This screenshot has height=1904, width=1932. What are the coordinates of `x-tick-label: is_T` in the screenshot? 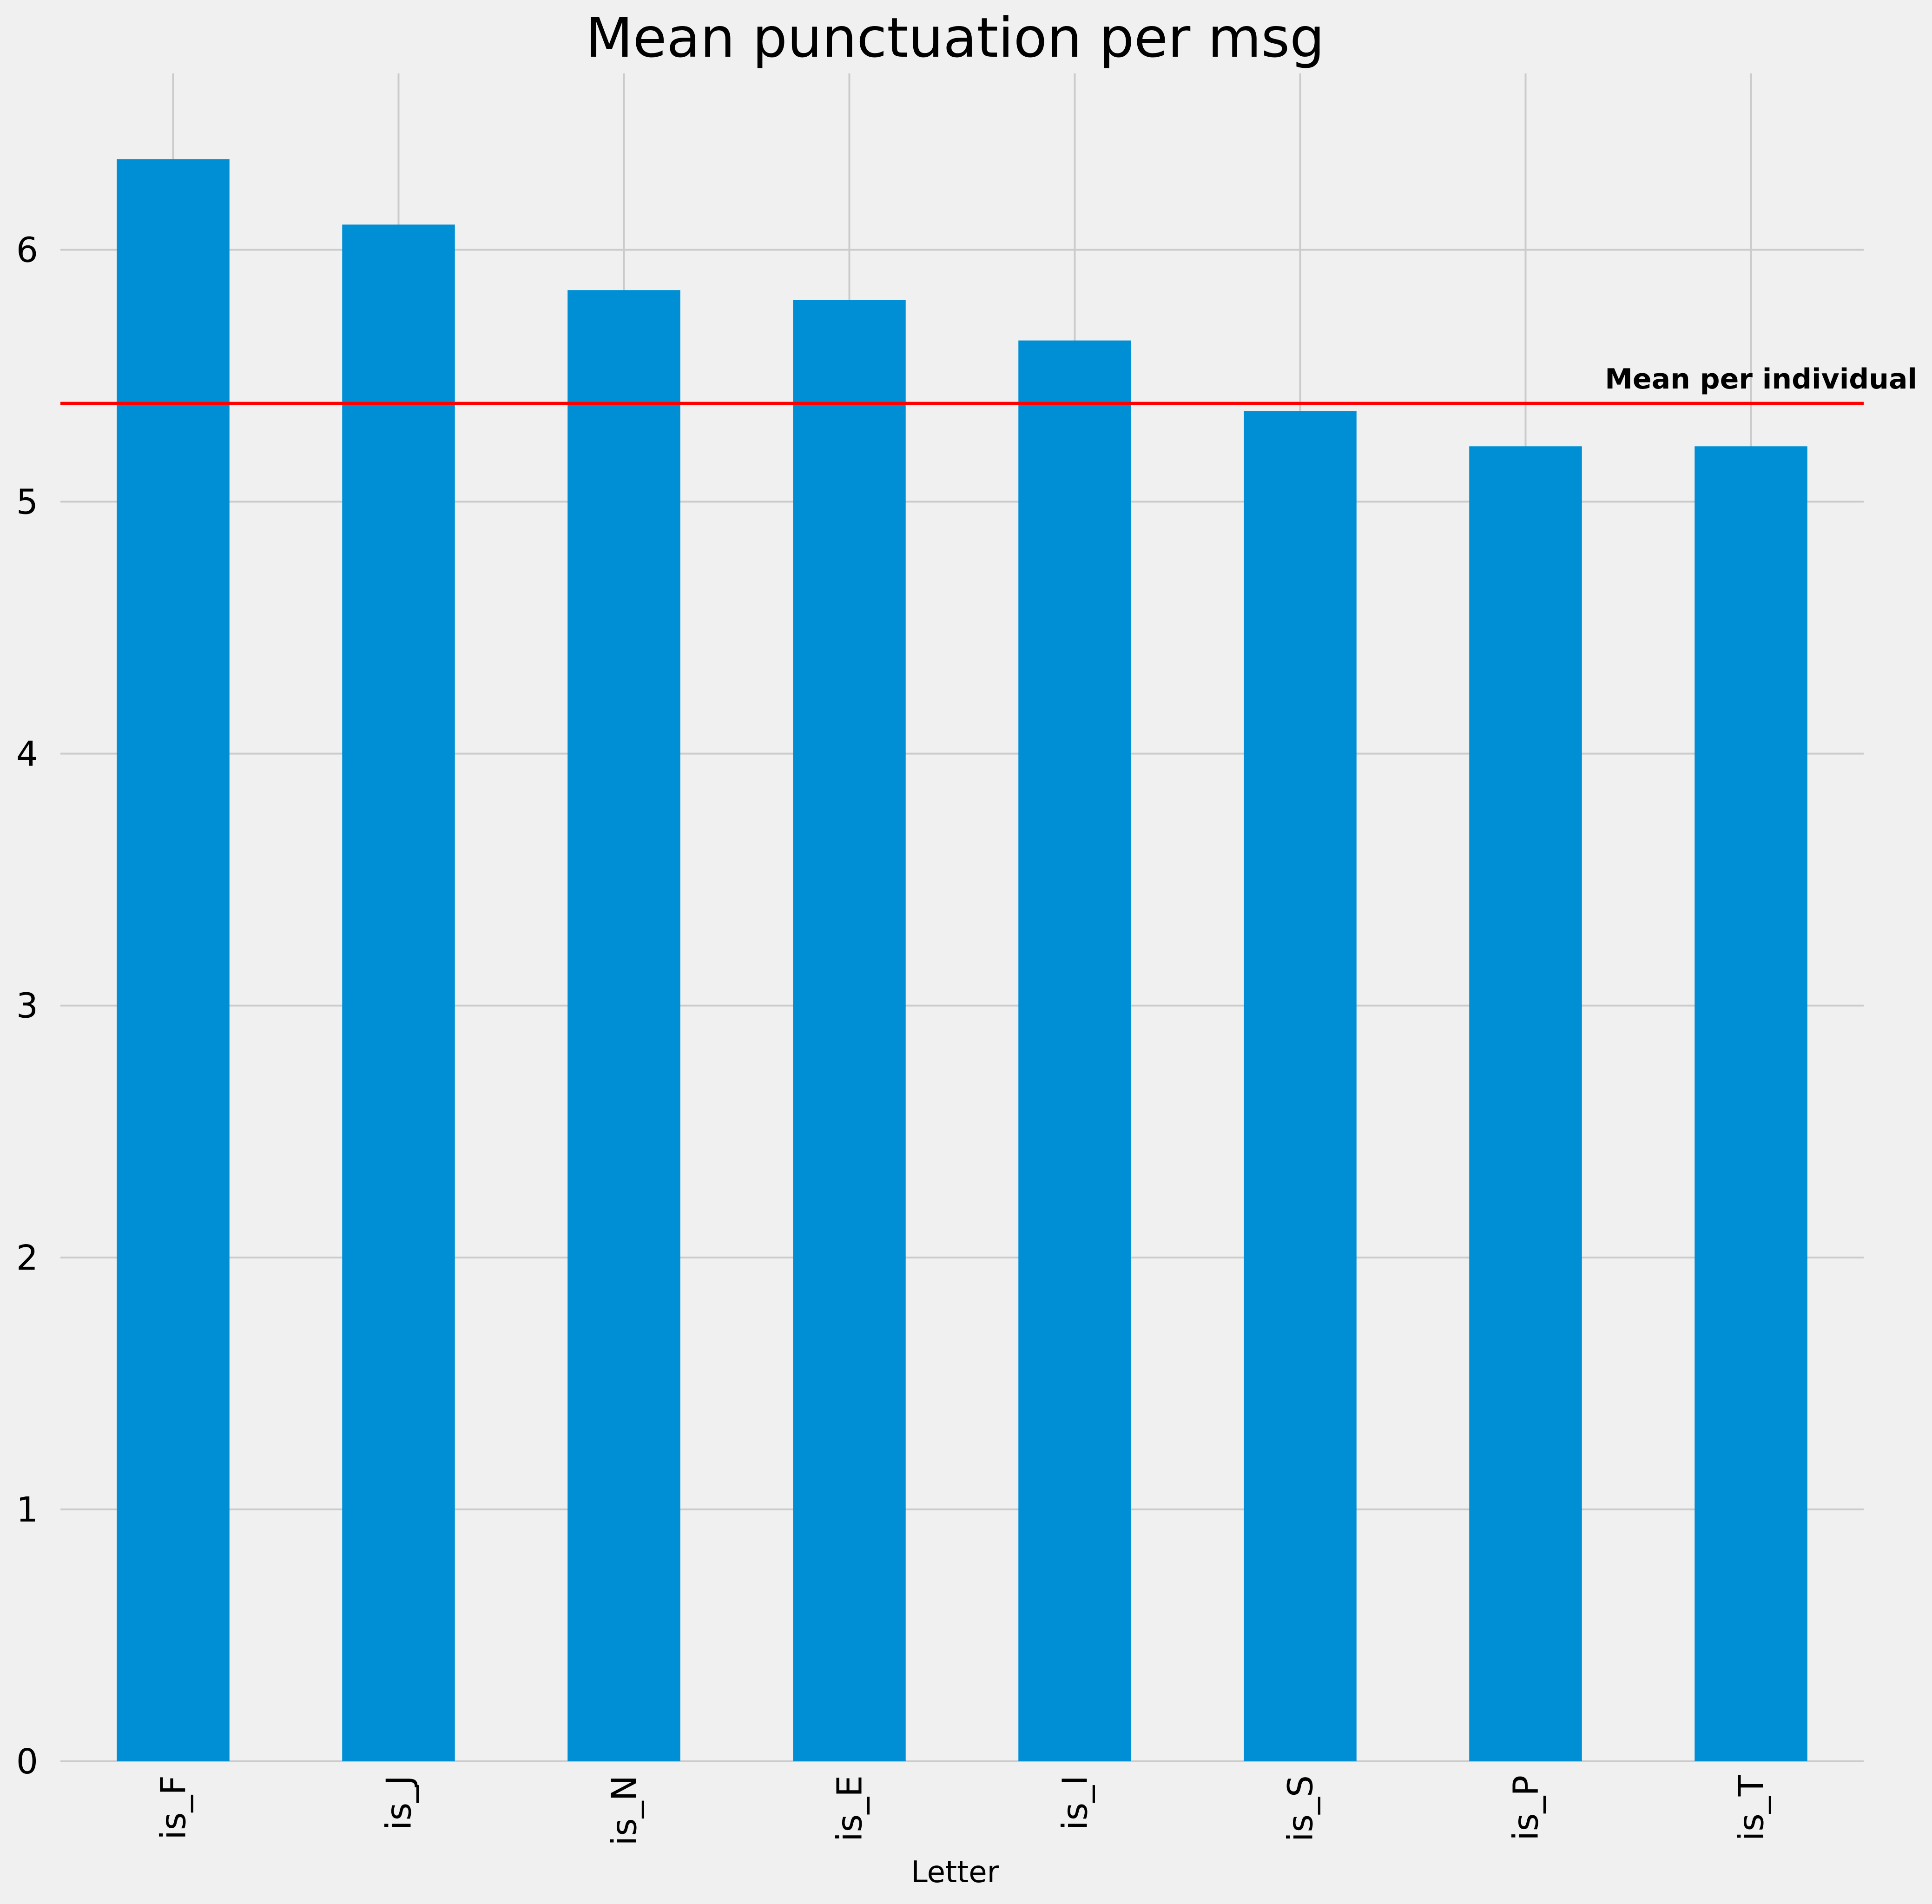 It's located at (1752, 1808).